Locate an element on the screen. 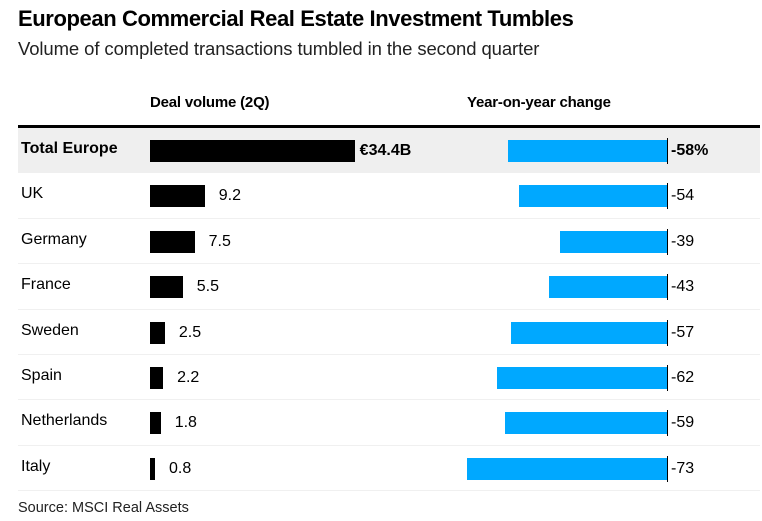  volume-value-label: €34.4B is located at coordinates (385, 150).